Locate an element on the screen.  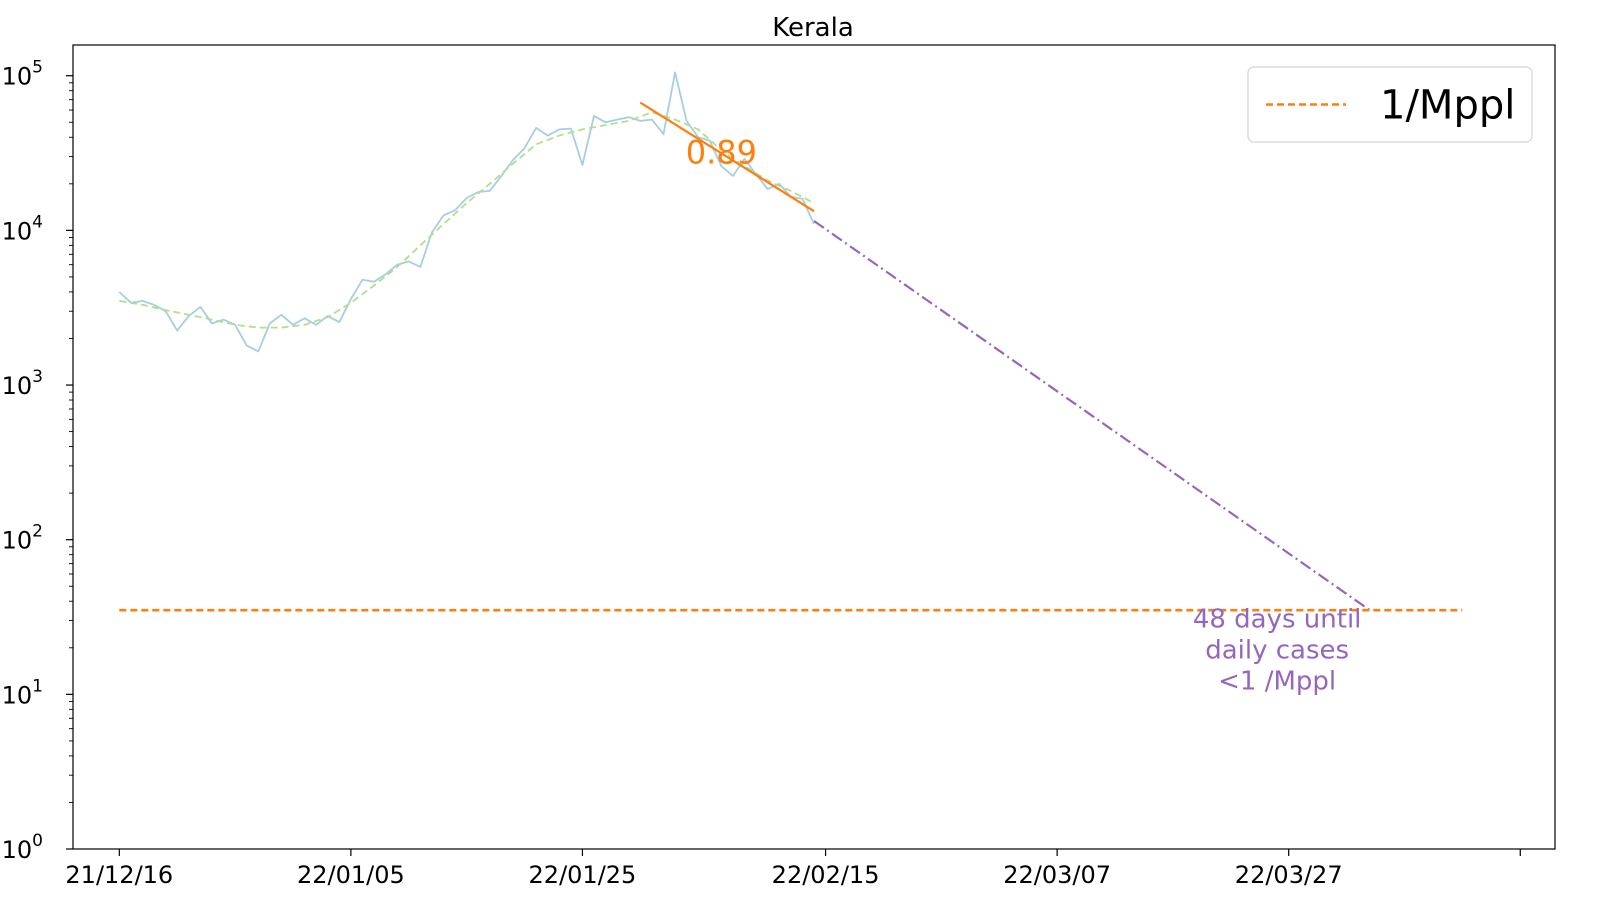
y-tick-label: 10² is located at coordinates (22, 538).